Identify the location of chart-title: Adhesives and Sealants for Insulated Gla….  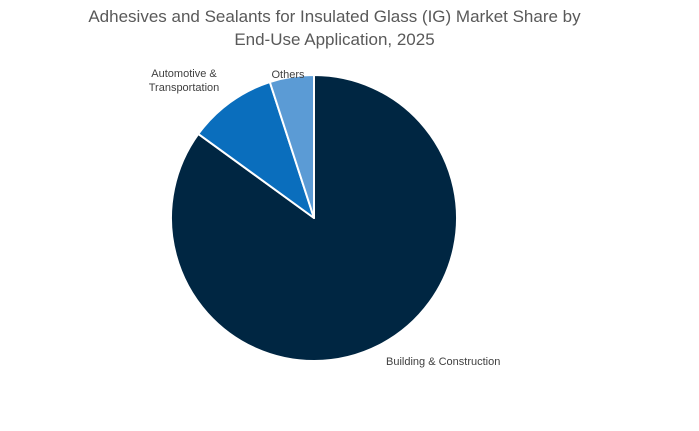
(334, 28).